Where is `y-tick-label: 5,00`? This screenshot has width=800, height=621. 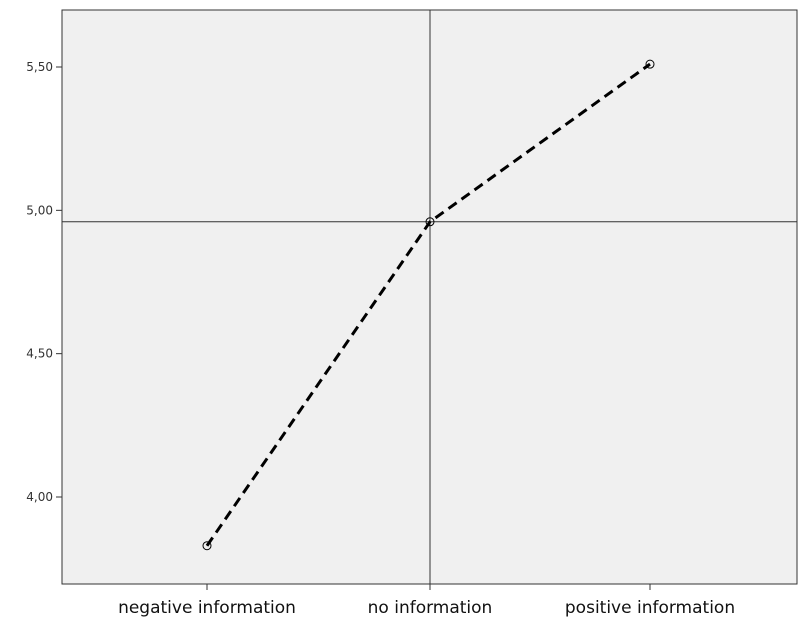
y-tick-label: 5,00 is located at coordinates (39, 210).